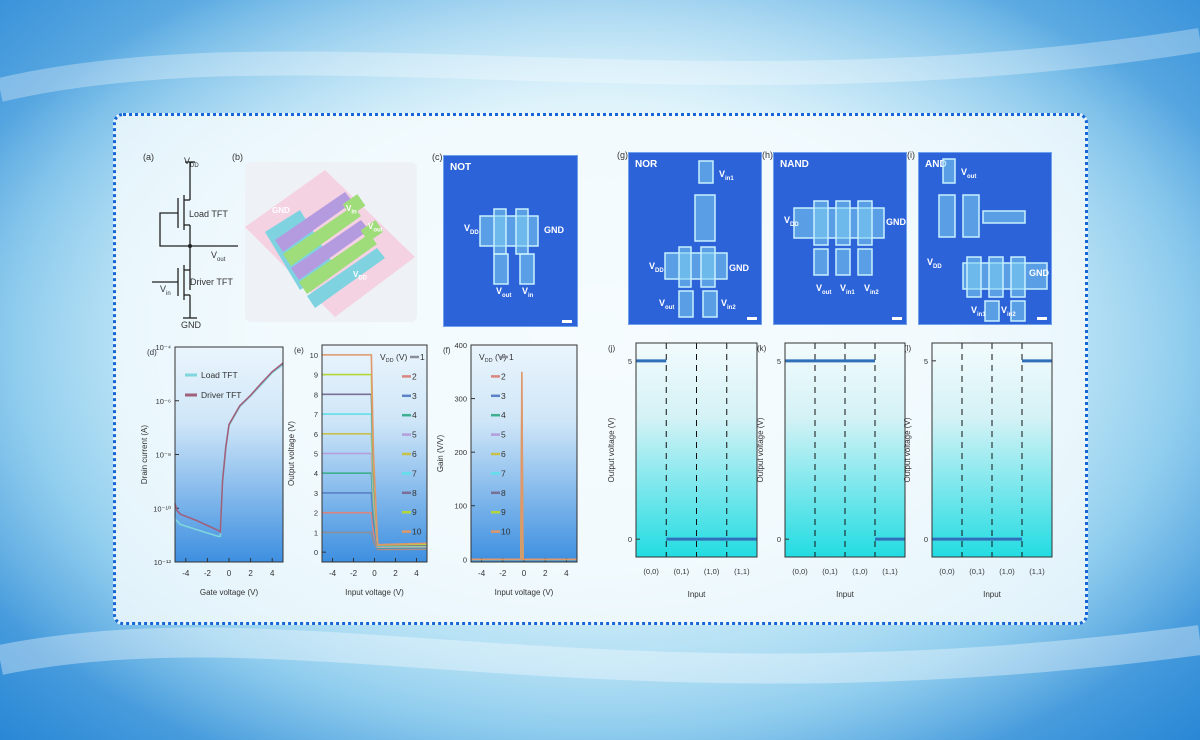 The height and width of the screenshot is (740, 1200). Describe the element at coordinates (728, 304) in the screenshot. I see `nor-vin2-label: Vin2` at that location.